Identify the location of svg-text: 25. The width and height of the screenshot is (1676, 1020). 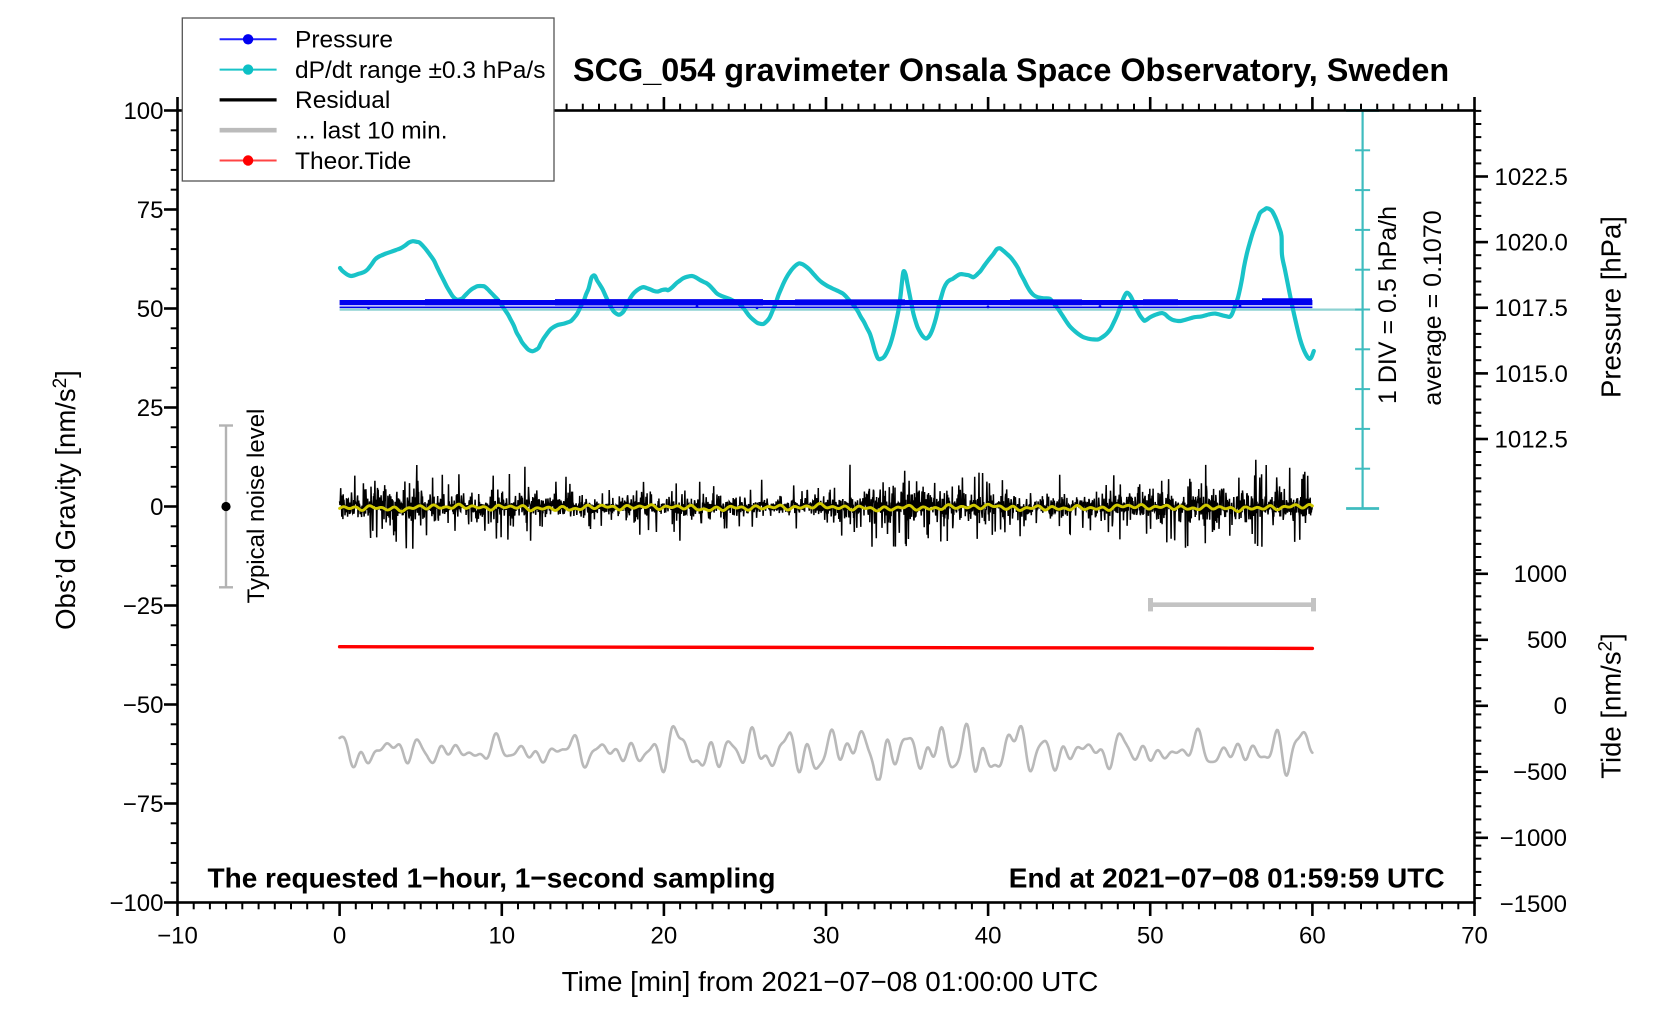
(150, 408).